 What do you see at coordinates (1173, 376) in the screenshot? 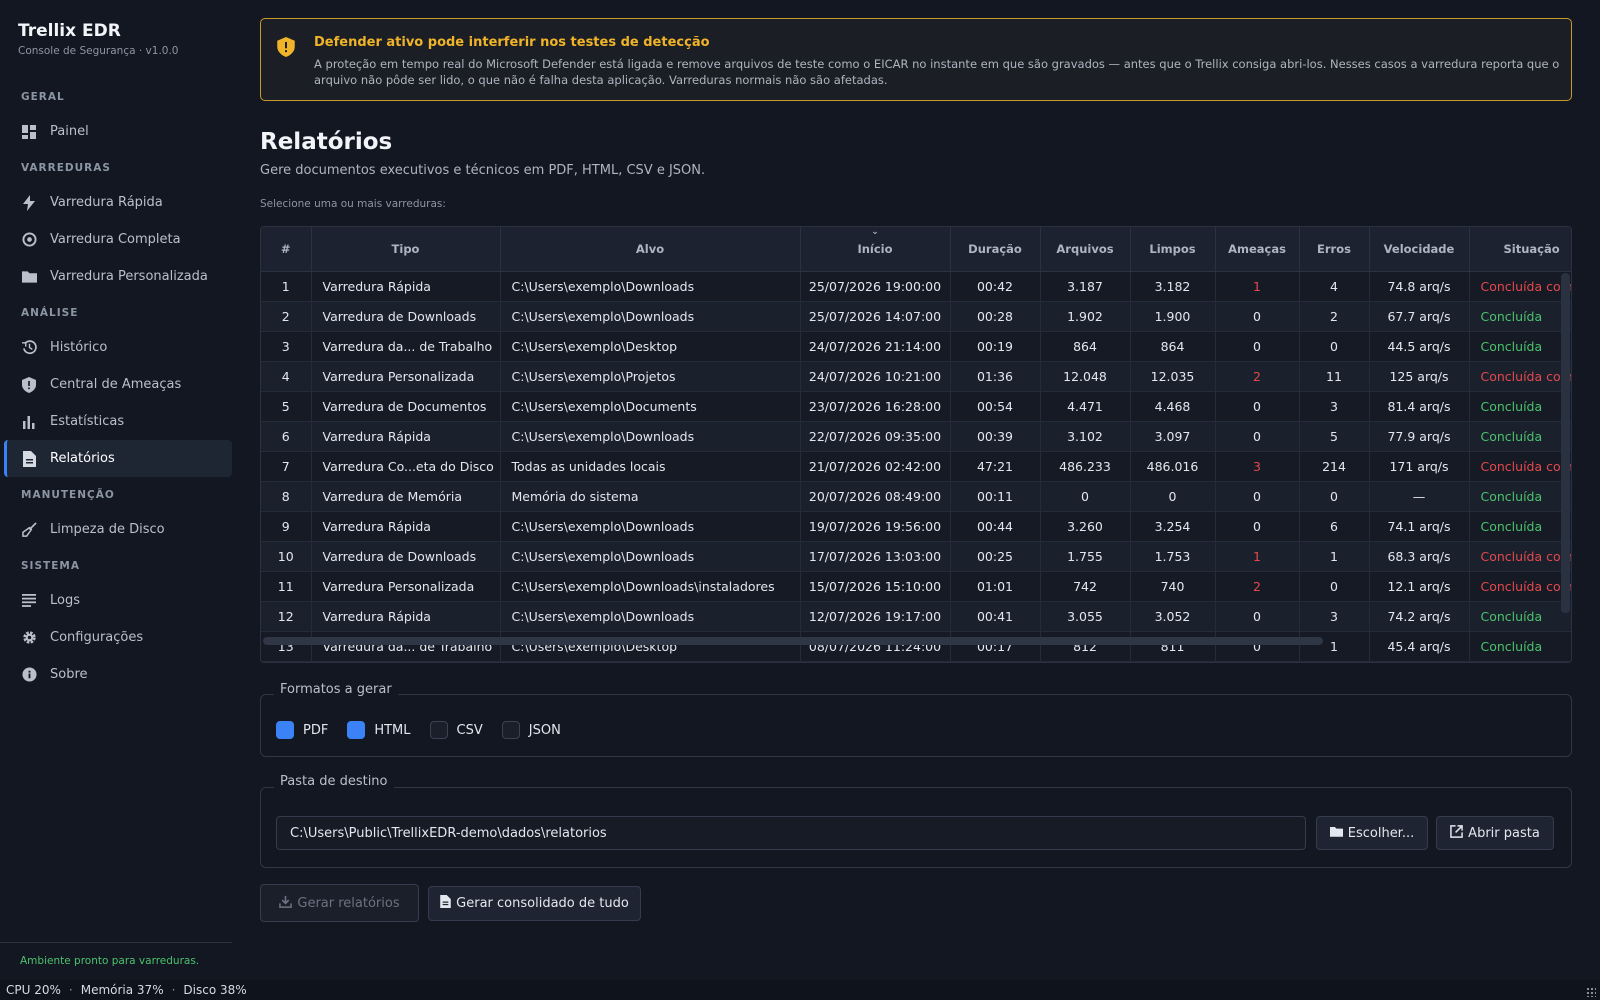
I see `cell-limpos: 12.035` at bounding box center [1173, 376].